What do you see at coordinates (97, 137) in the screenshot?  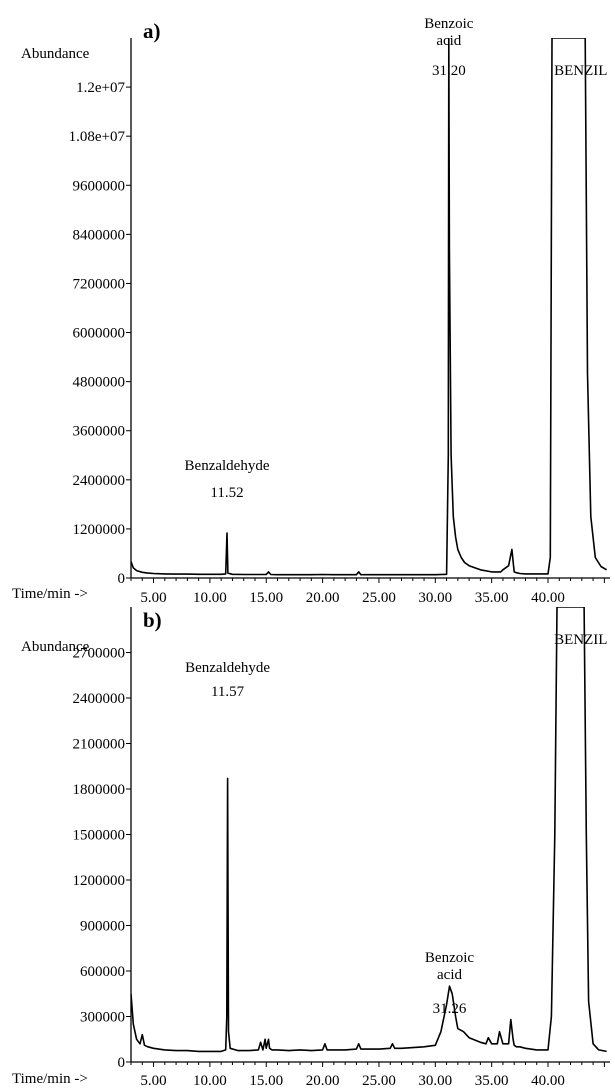 I see `panel-a-y-tick-label: 1.08e+07` at bounding box center [97, 137].